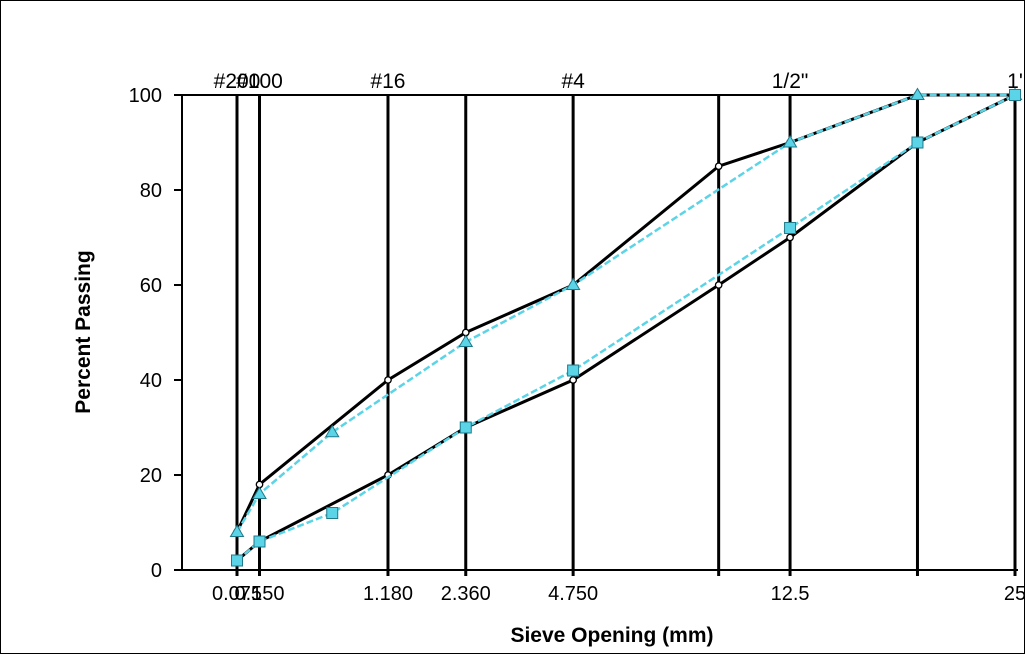 This screenshot has width=1025, height=654. Describe the element at coordinates (611, 635) in the screenshot. I see `x-axis-title: Sieve Opening (mm)` at that location.